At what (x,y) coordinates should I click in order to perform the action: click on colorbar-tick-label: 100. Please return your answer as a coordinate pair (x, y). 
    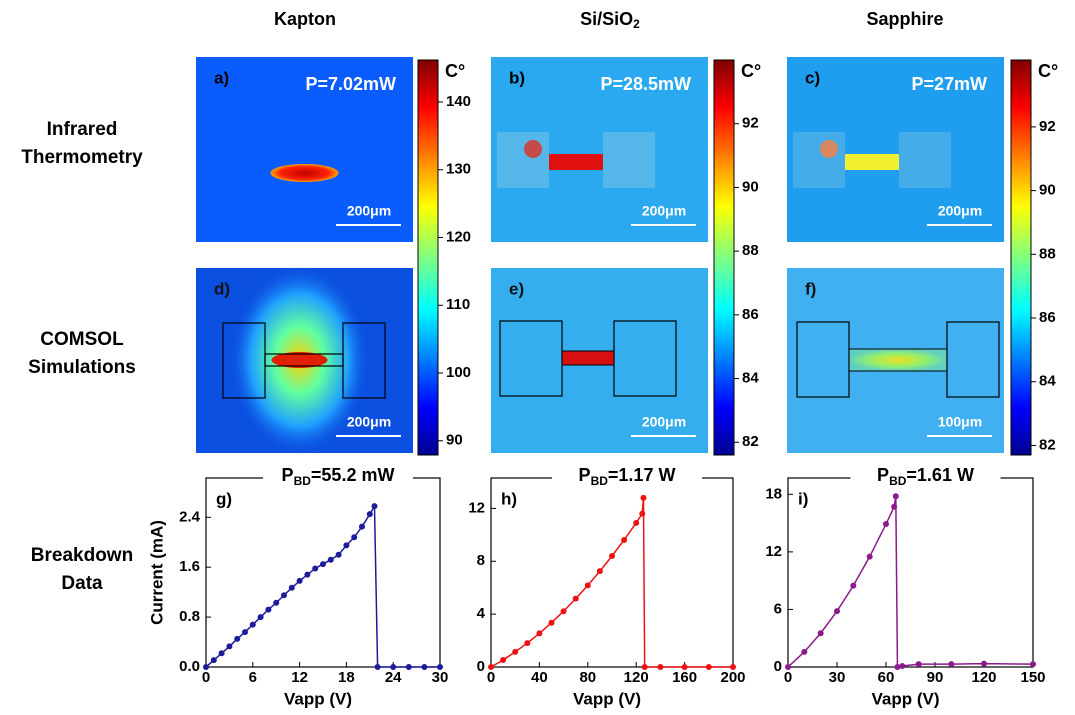
    Looking at the image, I should click on (458, 372).